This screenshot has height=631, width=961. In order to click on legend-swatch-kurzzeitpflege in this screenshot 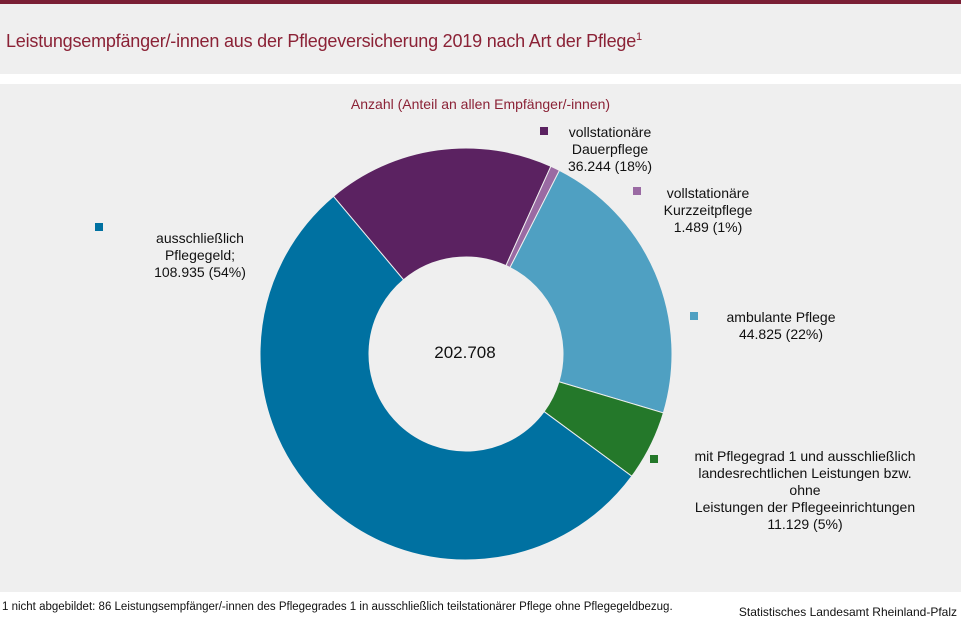, I will do `click(637, 191)`.